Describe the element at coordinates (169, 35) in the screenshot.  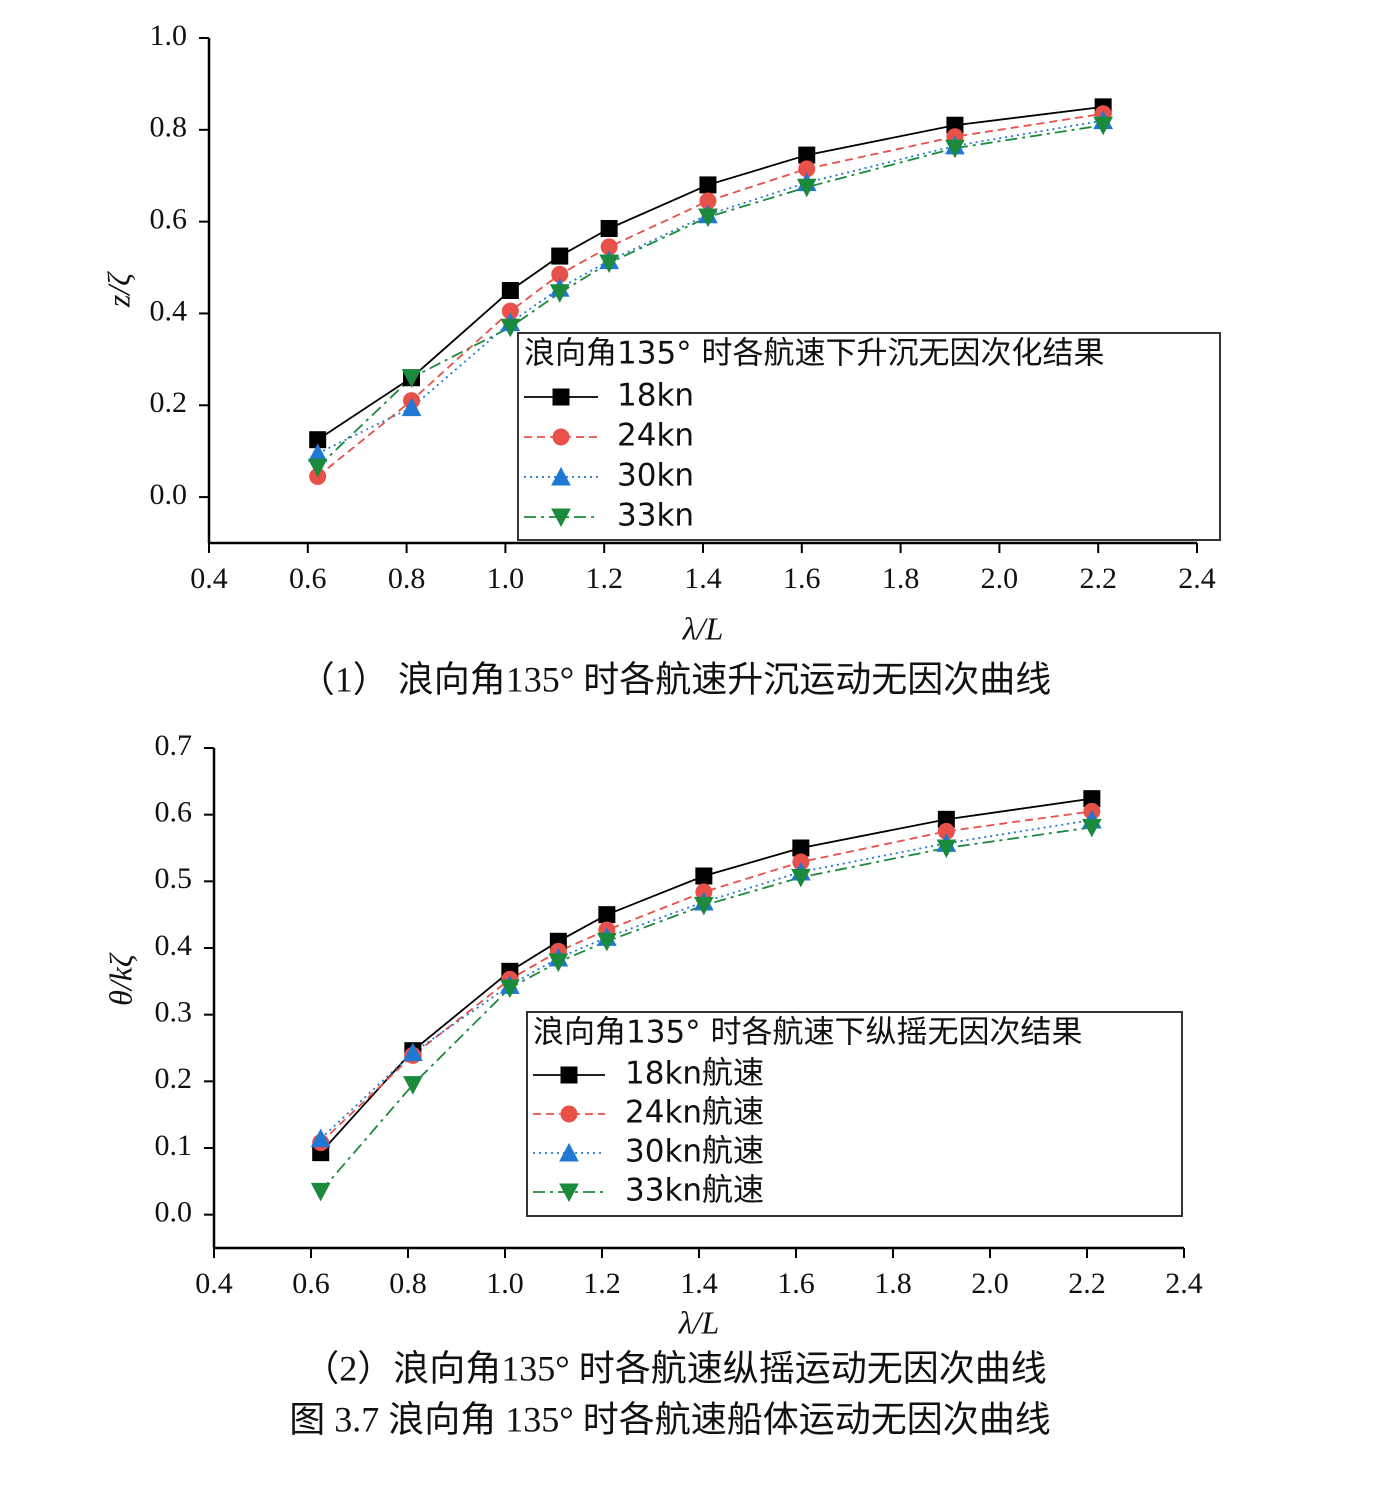
I see `y-tick-label: 1.0` at that location.